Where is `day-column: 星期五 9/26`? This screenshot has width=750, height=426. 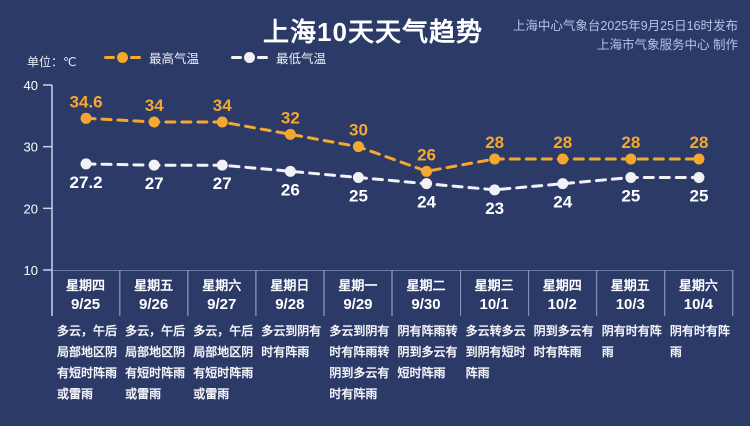 day-column: 星期五 9/26 is located at coordinates (154, 293).